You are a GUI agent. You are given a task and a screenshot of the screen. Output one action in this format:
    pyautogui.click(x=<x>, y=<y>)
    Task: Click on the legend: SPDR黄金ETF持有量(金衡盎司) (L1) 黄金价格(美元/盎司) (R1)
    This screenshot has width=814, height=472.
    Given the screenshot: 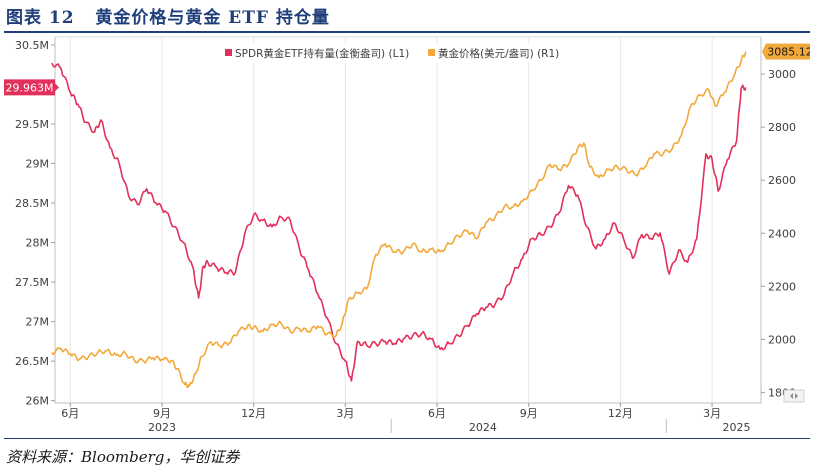 What is the action you would take?
    pyautogui.click(x=408, y=53)
    